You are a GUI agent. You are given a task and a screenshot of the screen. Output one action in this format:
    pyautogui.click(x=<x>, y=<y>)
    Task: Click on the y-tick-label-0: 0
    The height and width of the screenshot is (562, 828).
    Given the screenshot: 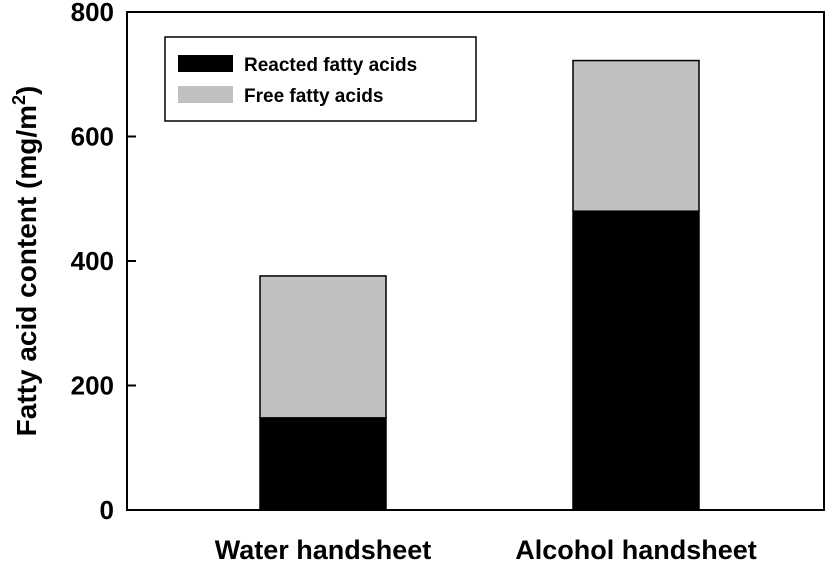 What is the action you would take?
    pyautogui.click(x=107, y=510)
    